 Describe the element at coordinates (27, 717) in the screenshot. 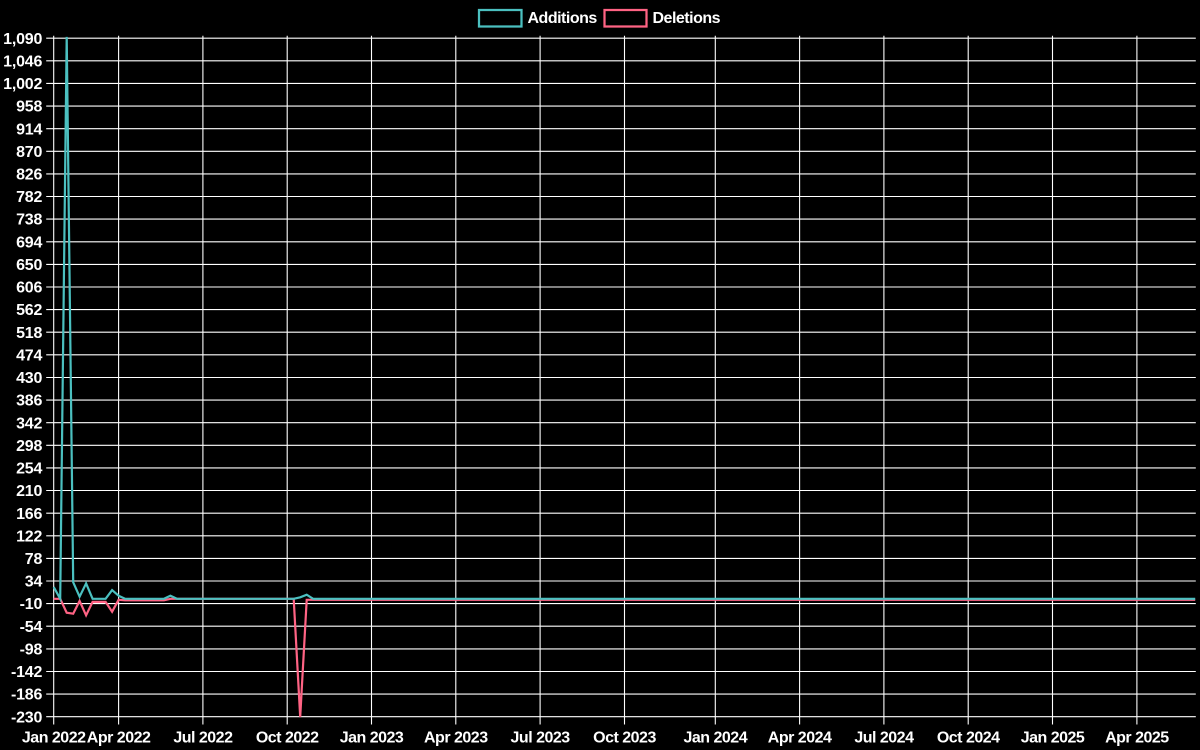

I see `svg-text: -230` at that location.